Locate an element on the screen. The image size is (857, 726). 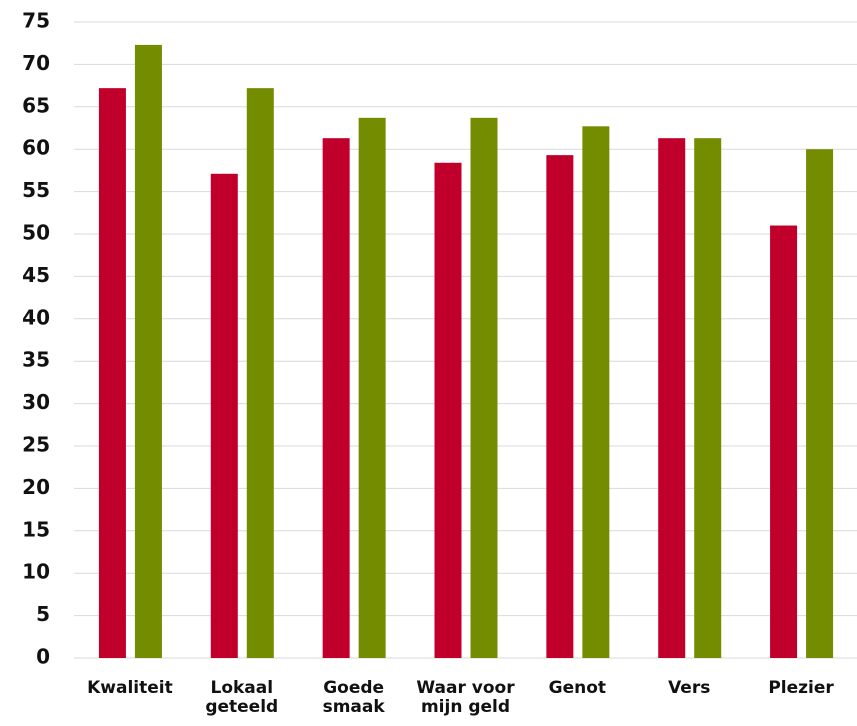
y-tick-label: 30 is located at coordinates (36, 402).